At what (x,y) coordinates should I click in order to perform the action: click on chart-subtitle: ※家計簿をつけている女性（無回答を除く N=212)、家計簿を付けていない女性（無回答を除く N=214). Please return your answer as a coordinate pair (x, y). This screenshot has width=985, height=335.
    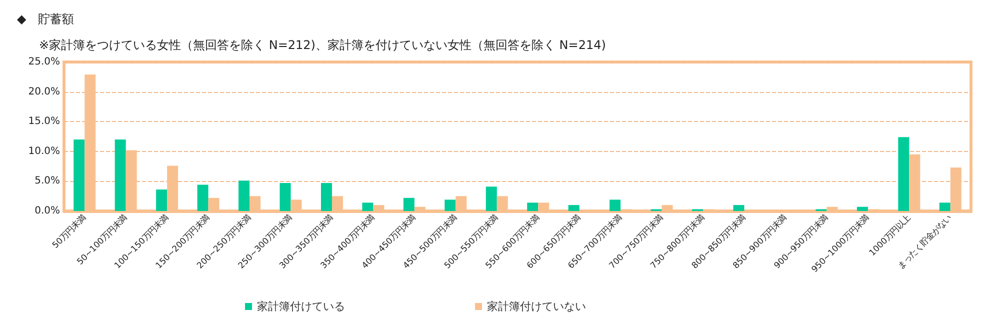
    Looking at the image, I should click on (322, 45).